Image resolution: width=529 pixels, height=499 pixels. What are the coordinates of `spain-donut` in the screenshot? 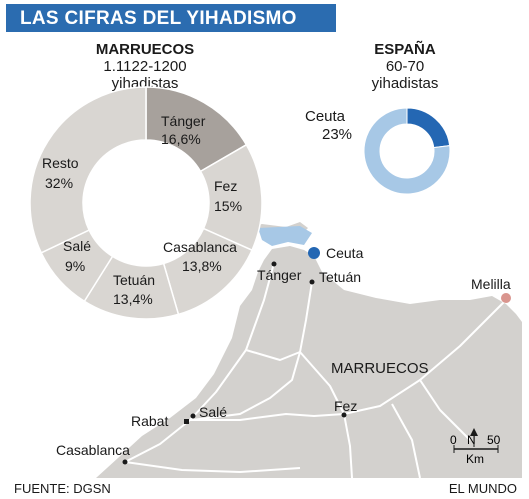 It's located at (407, 151).